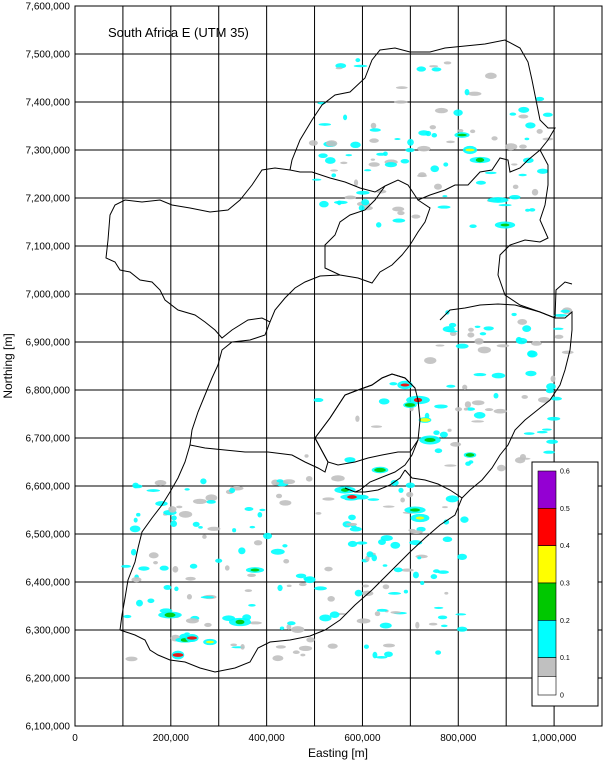  I want to click on x-tick-label: 400,000, so click(267, 738).